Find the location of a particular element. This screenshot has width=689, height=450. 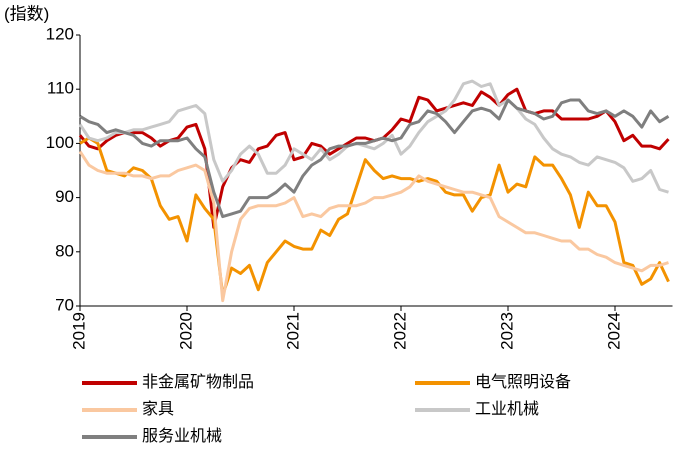

y-tick-label: 70 is located at coordinates (64, 304).